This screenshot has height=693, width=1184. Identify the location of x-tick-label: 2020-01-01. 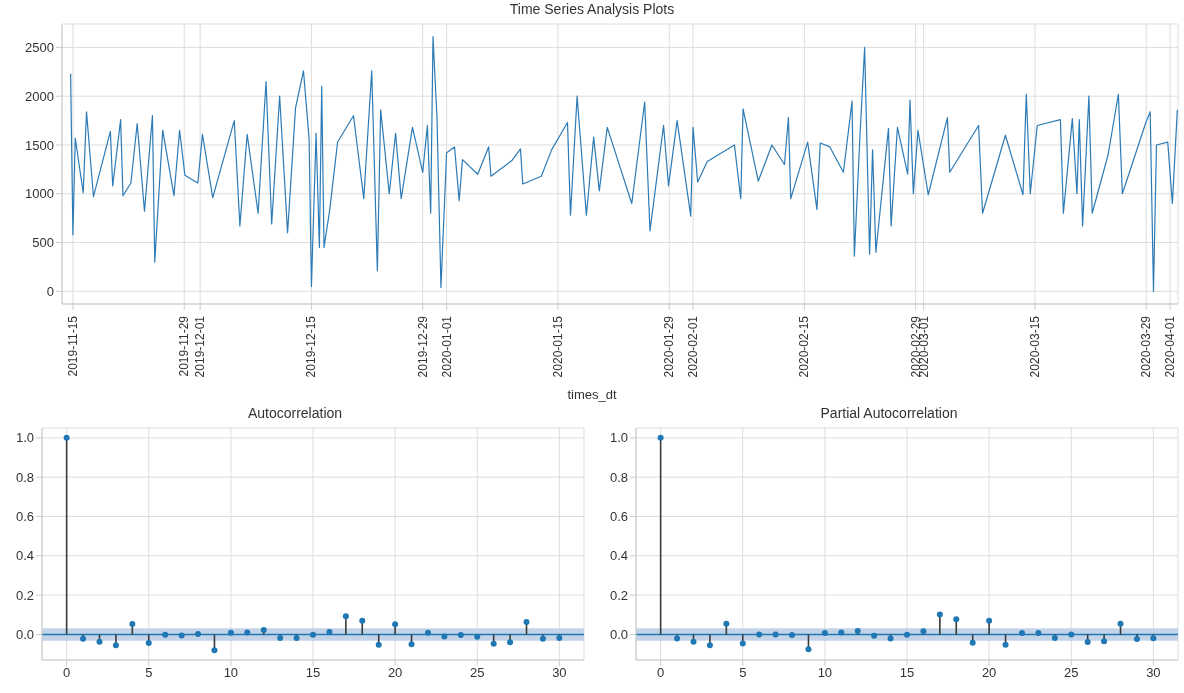
(446, 346).